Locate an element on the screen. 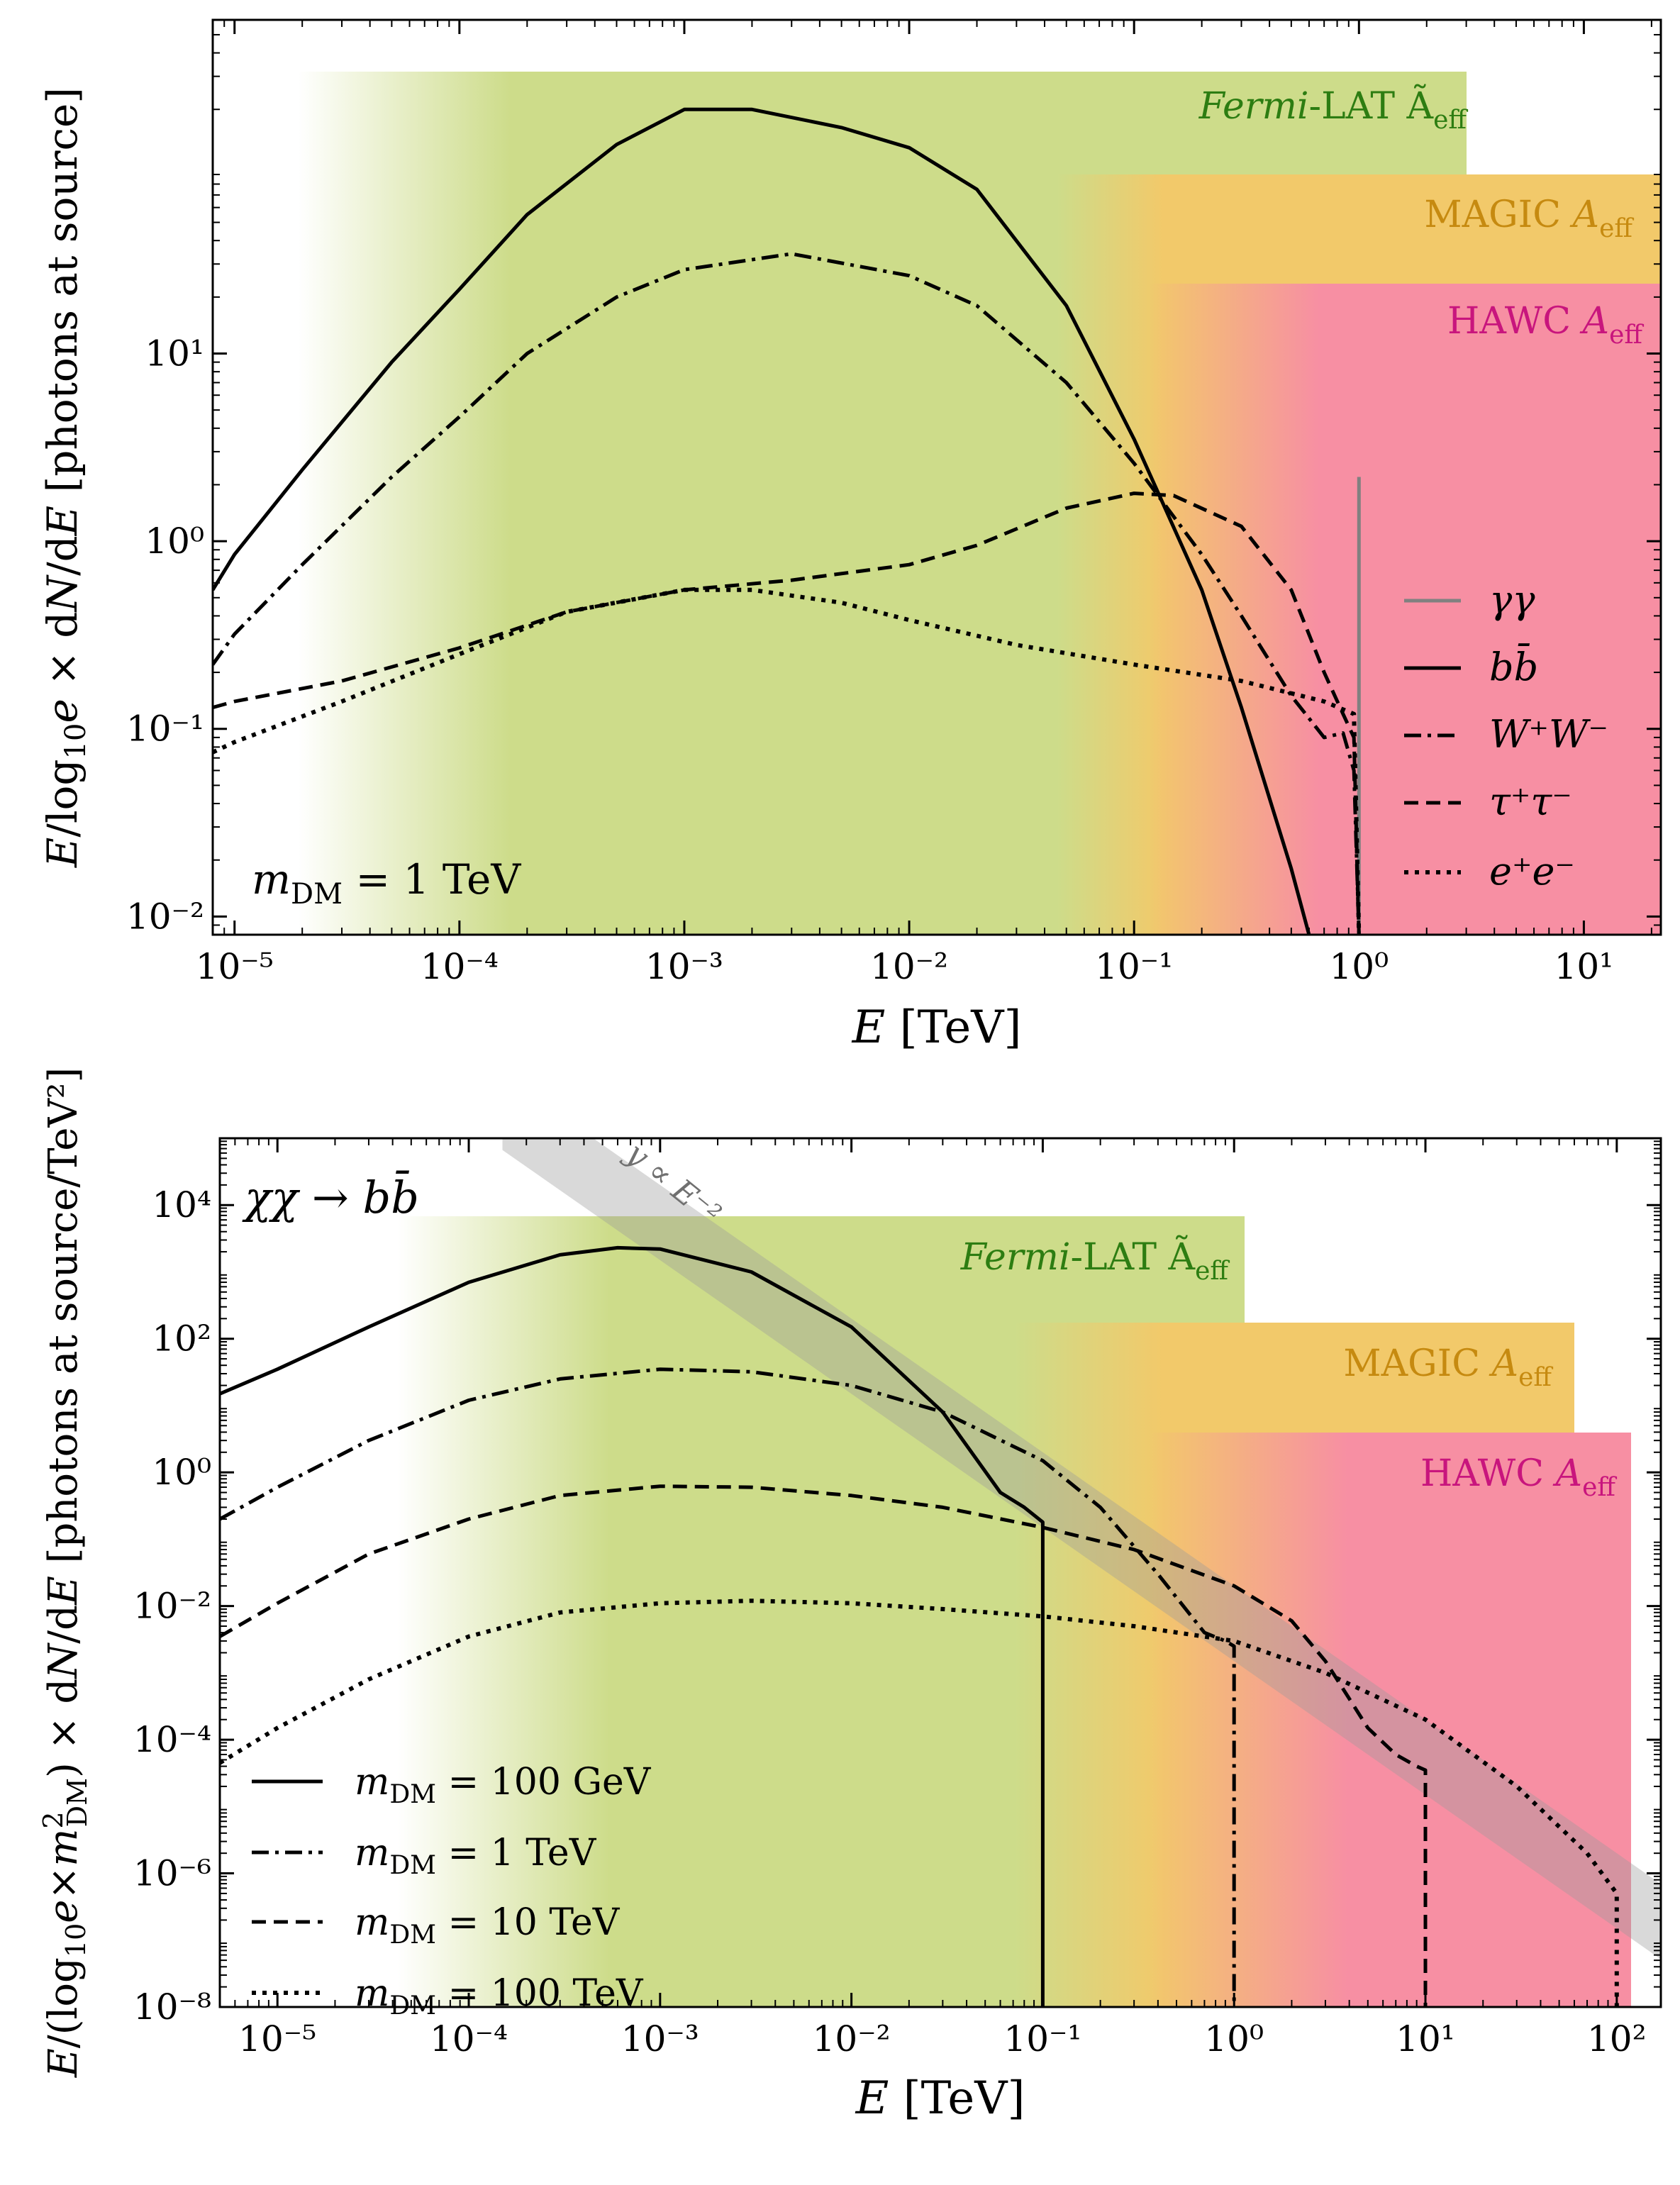 The width and height of the screenshot is (1680, 2185). series-- is located at coordinates (787, 713).